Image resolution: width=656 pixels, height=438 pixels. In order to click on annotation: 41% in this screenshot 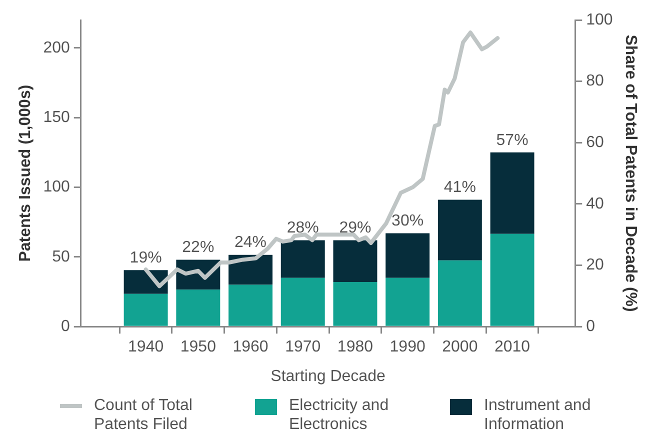, I will do `click(460, 187)`.